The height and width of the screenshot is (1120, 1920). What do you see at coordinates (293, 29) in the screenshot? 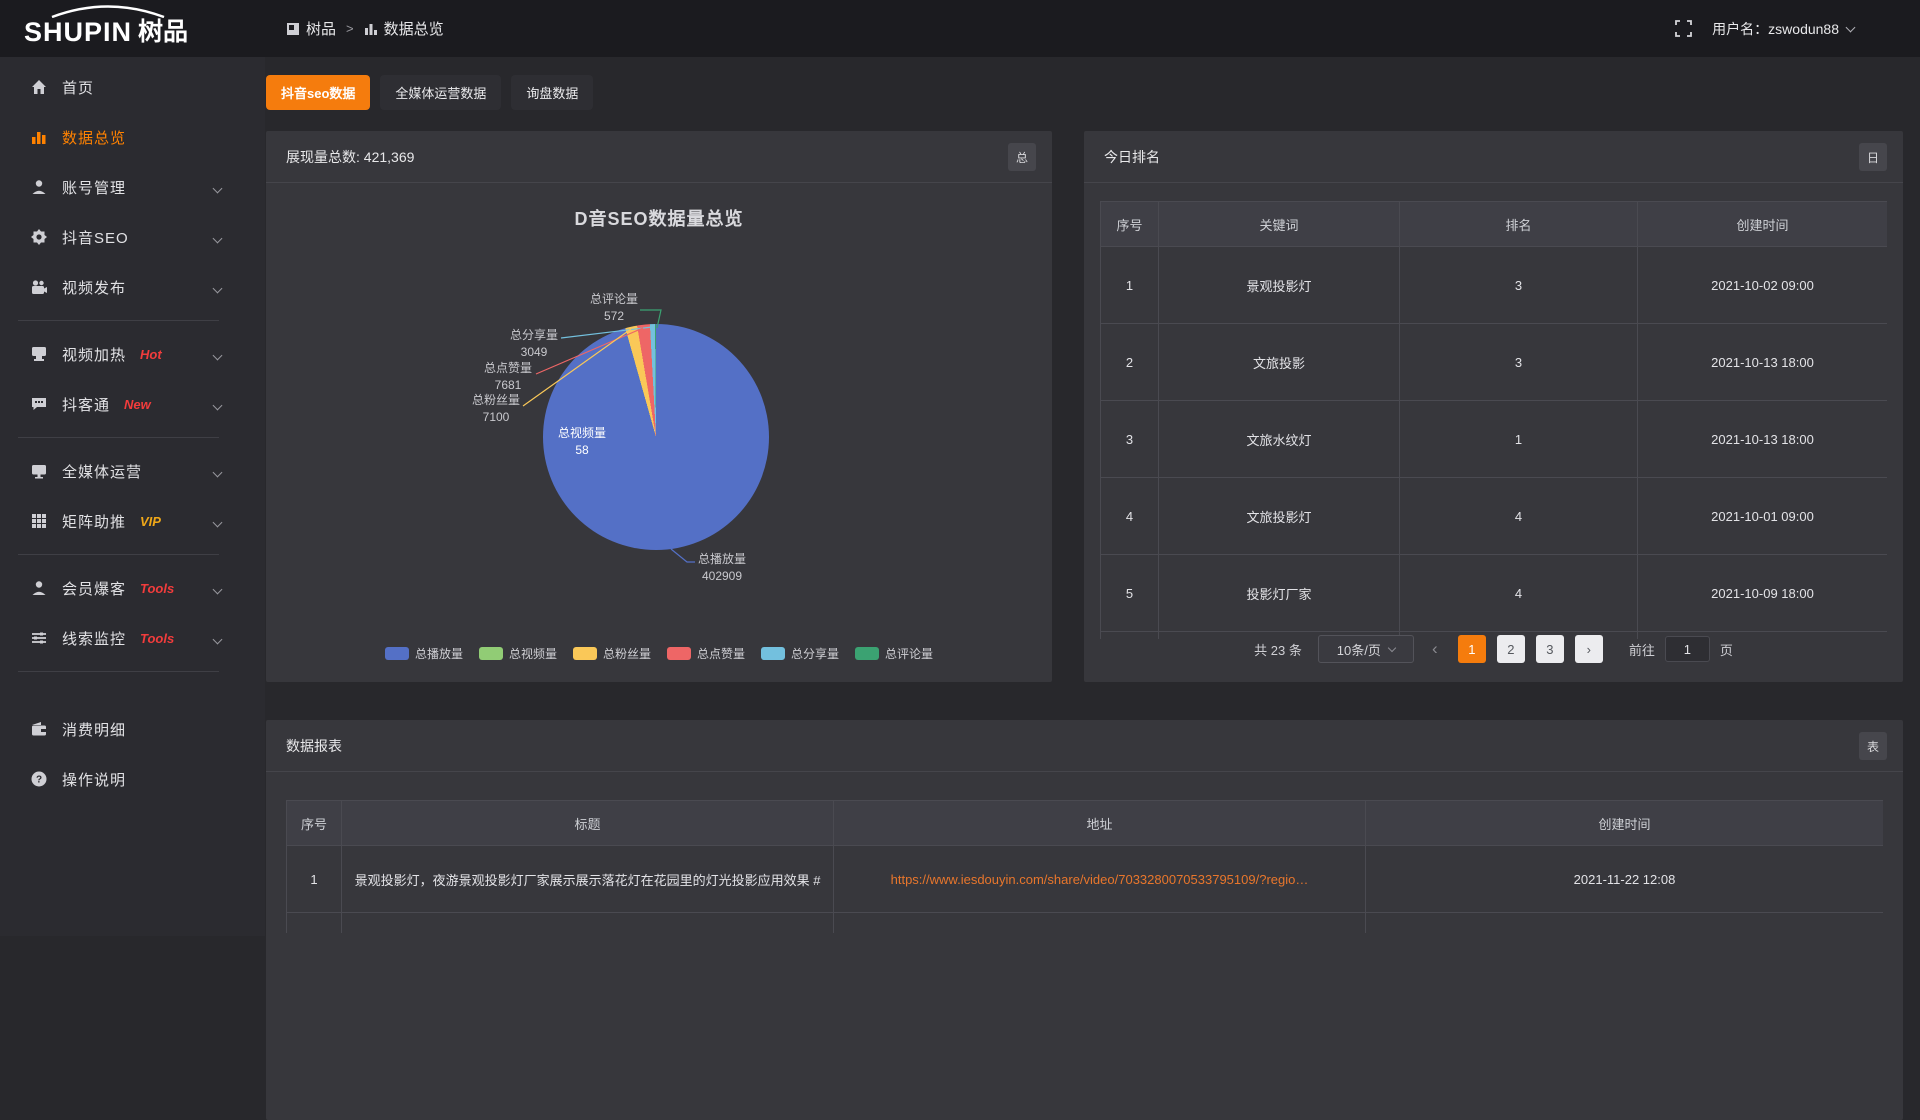
I see `breadcrumb-root-icon` at bounding box center [293, 29].